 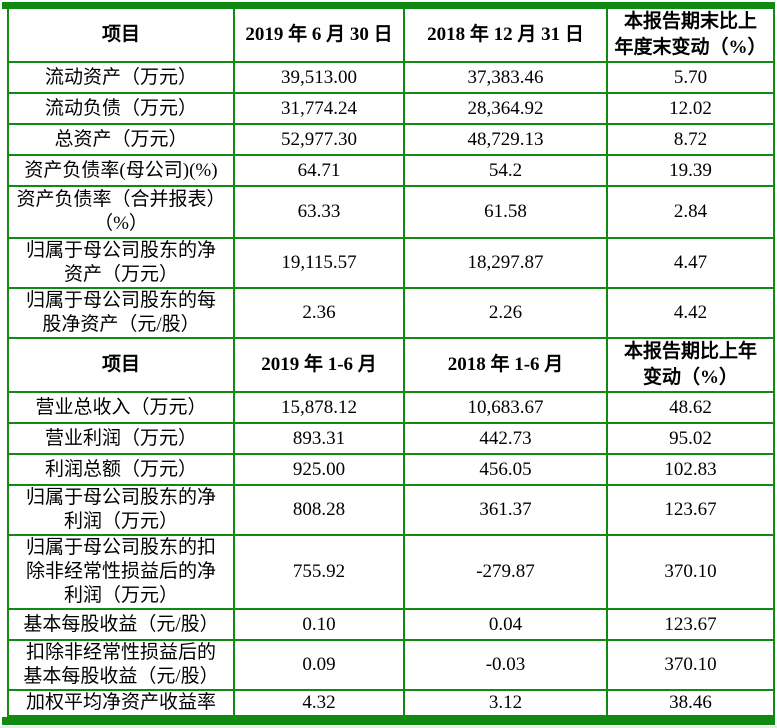 I want to click on table-row: 资产负债率(母公司)(%) 64.71 54.2 19.39, so click(x=391, y=170).